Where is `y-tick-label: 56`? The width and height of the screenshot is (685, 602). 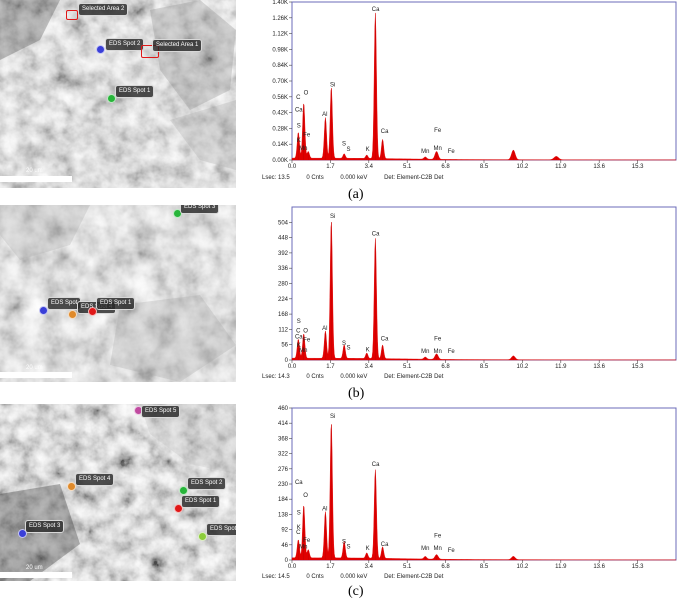
y-tick-label: 56 is located at coordinates (284, 346).